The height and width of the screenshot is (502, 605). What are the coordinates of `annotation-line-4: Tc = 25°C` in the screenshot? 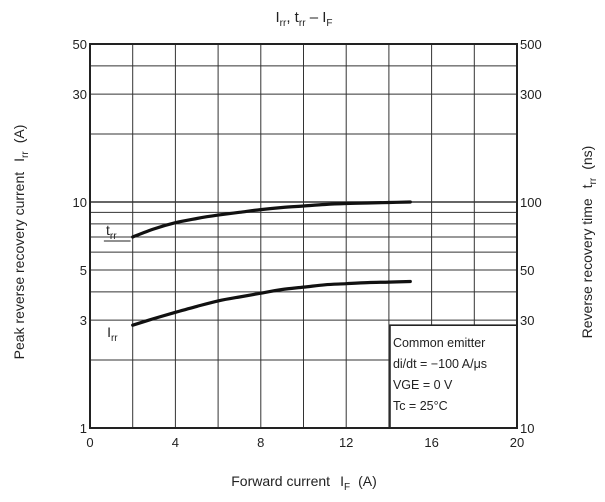 It's located at (420, 406).